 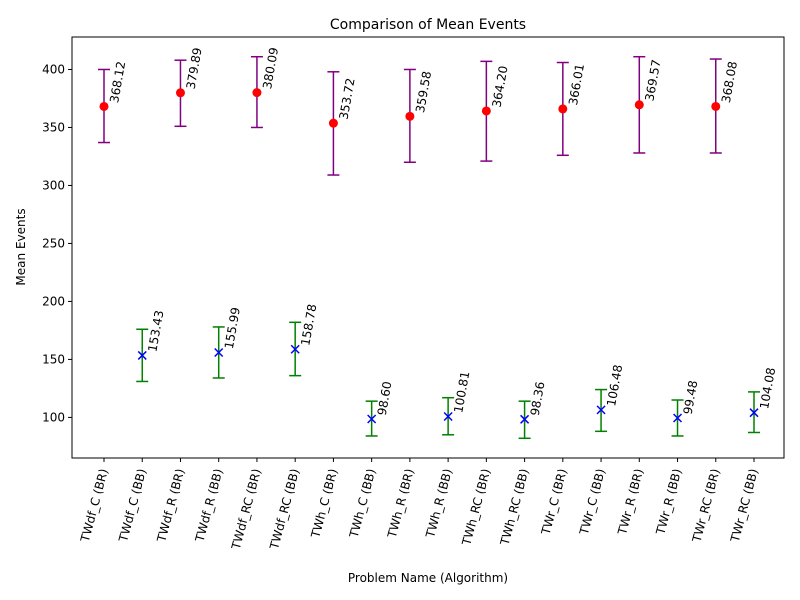 What do you see at coordinates (385, 398) in the screenshot?
I see `data-label: 98.60` at bounding box center [385, 398].